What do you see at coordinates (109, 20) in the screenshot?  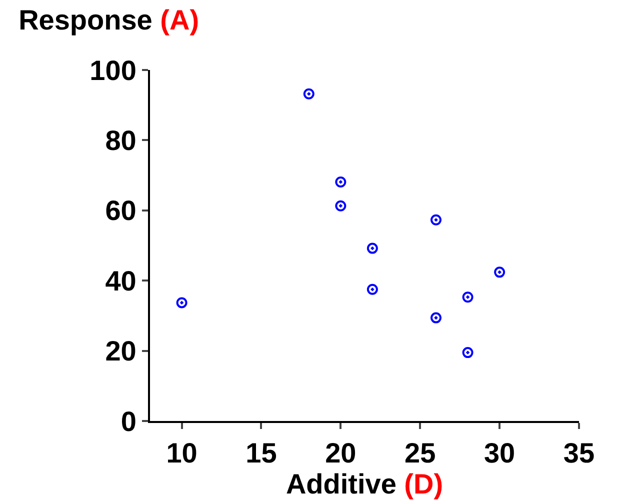 I see `chart-title: Response (A)` at bounding box center [109, 20].